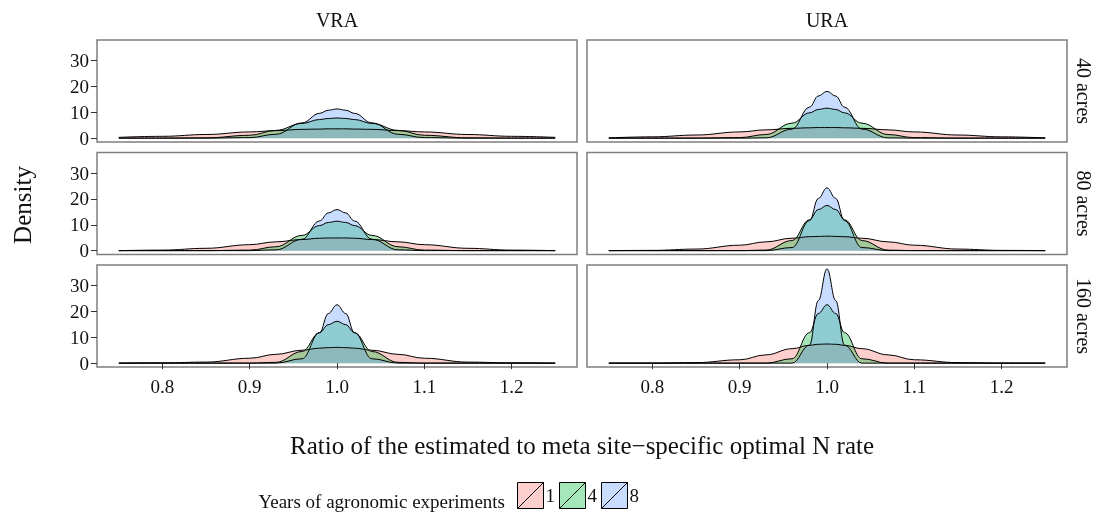 This screenshot has width=1097, height=522. I want to click on y-axis-title: Density, so click(22, 204).